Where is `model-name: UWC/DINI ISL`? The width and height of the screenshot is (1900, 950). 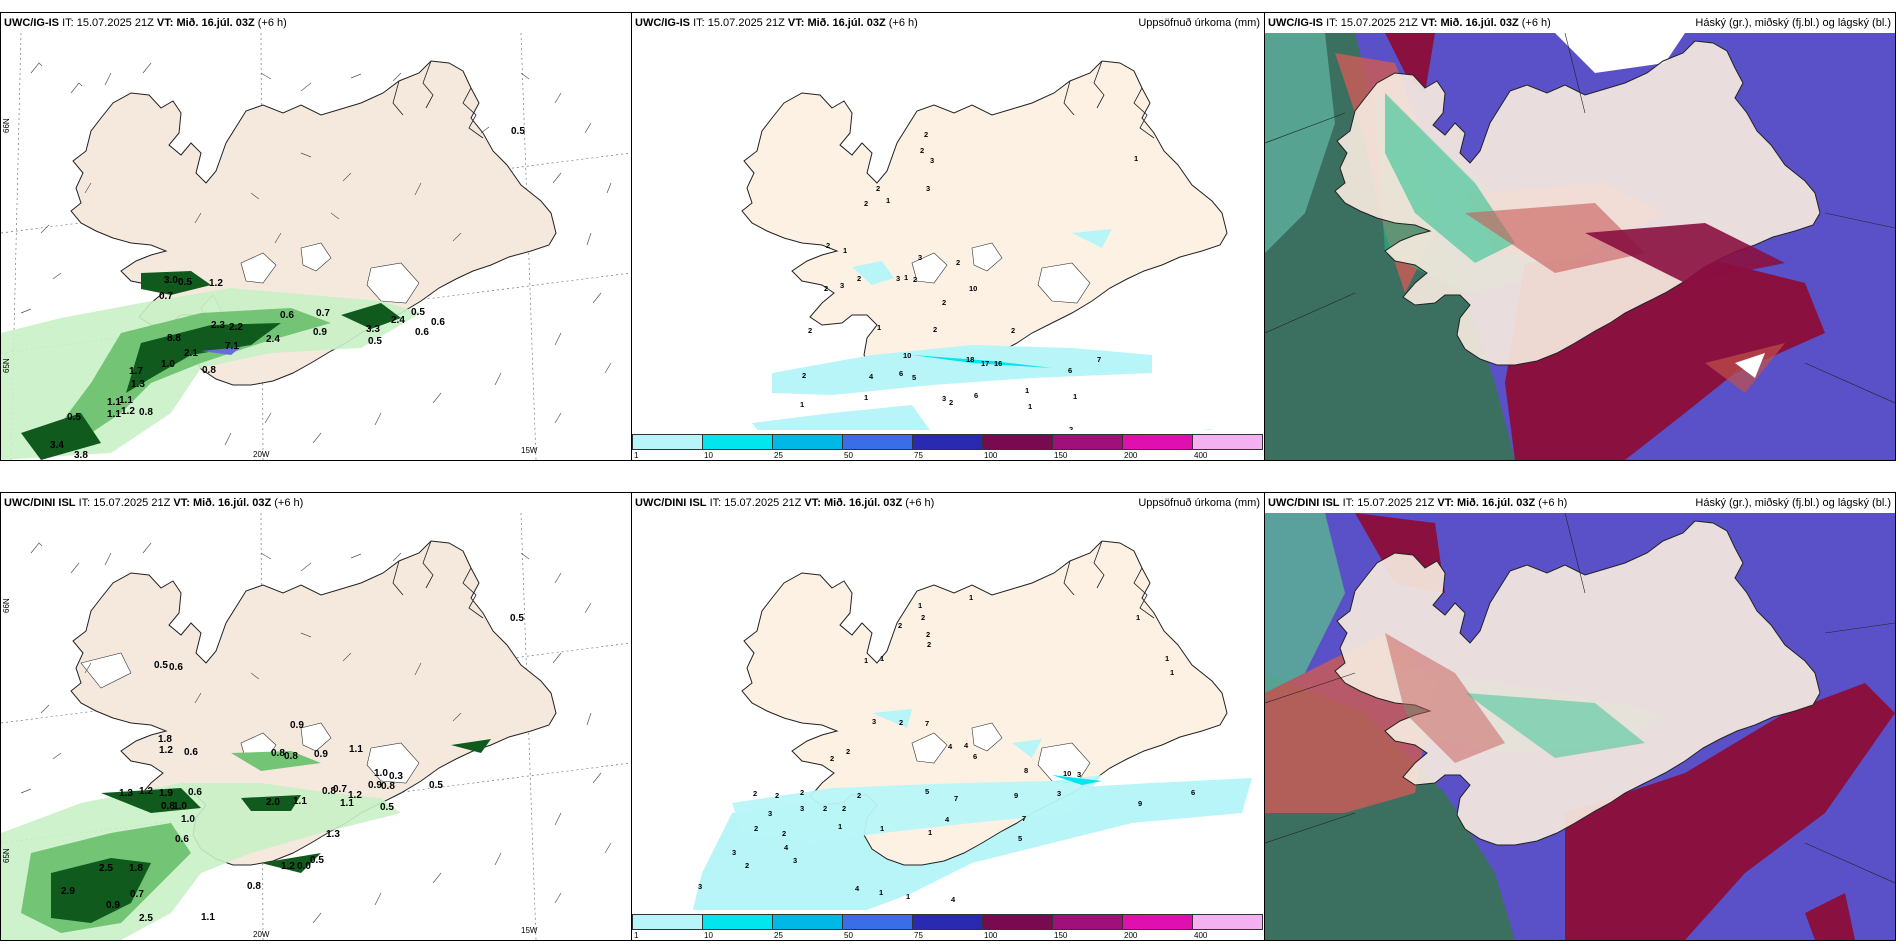 model-name: UWC/DINI ISL is located at coordinates (1304, 503).